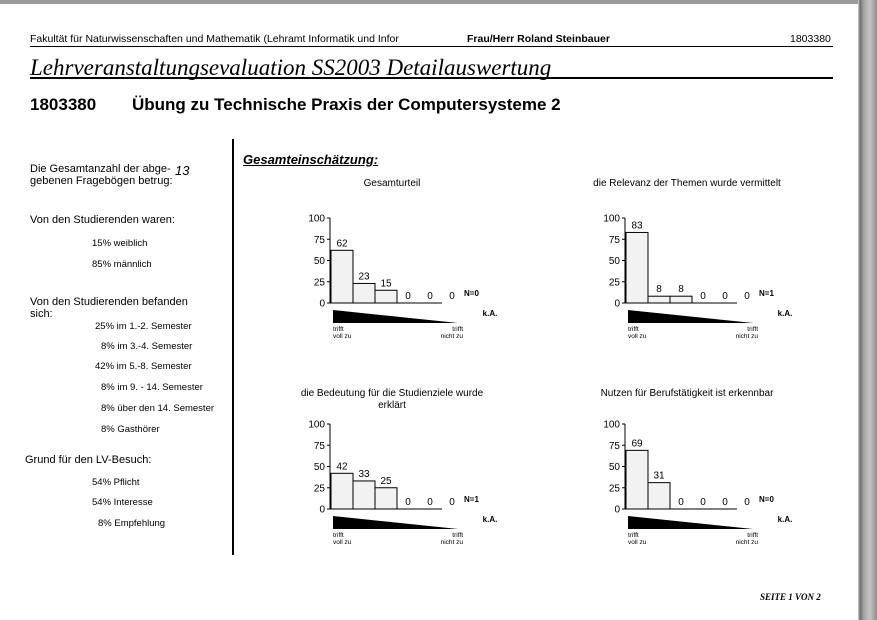  I want to click on chart-title-line2: erklärt, so click(392, 405).